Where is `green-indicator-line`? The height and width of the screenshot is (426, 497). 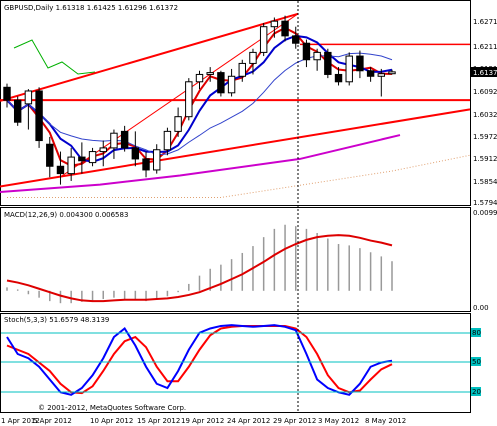
green-indicator-line is located at coordinates (54, 57).